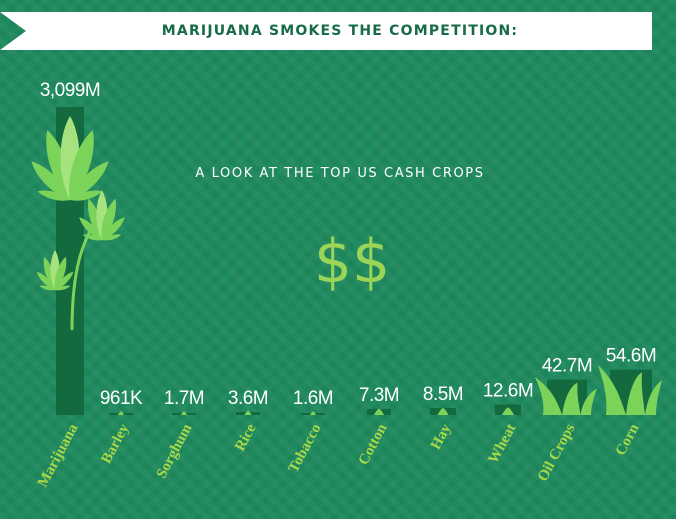 This screenshot has width=676, height=519. Describe the element at coordinates (184, 398) in the screenshot. I see `value-label: 1.7M` at that location.